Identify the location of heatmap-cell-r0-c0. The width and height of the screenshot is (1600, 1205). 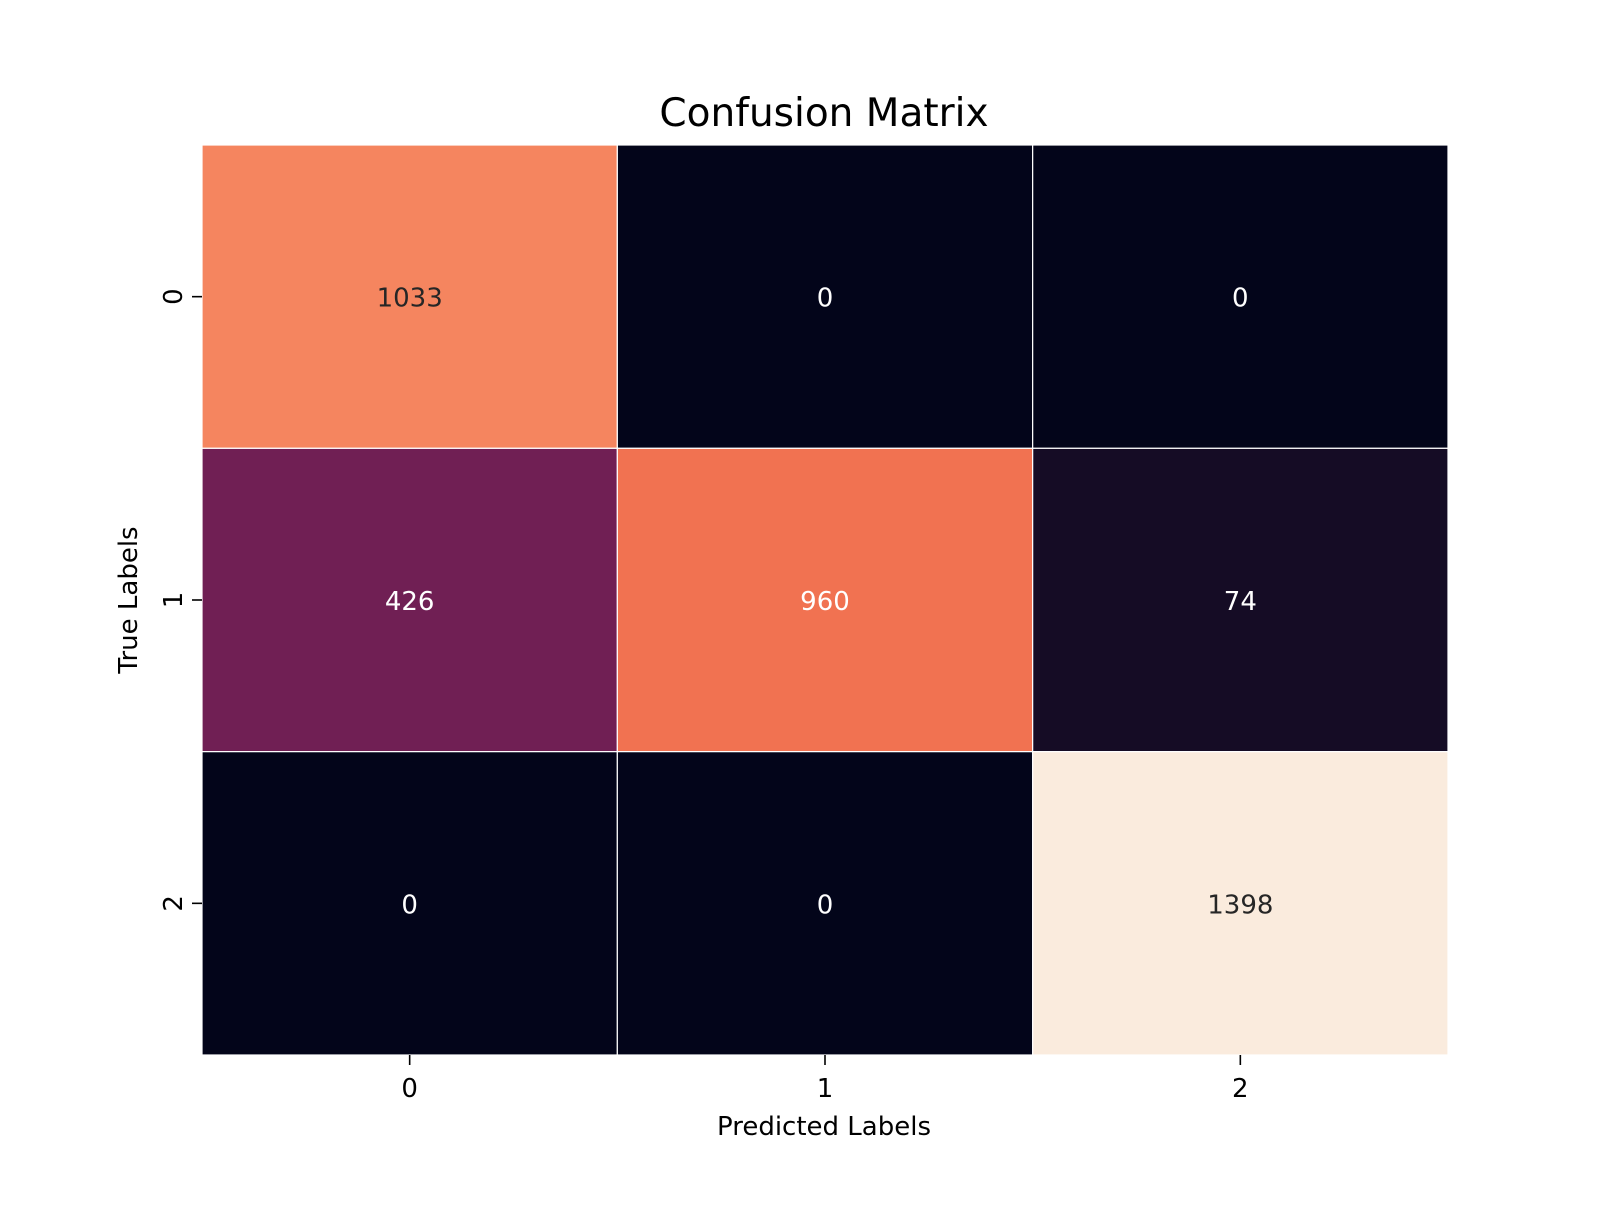
(409, 296).